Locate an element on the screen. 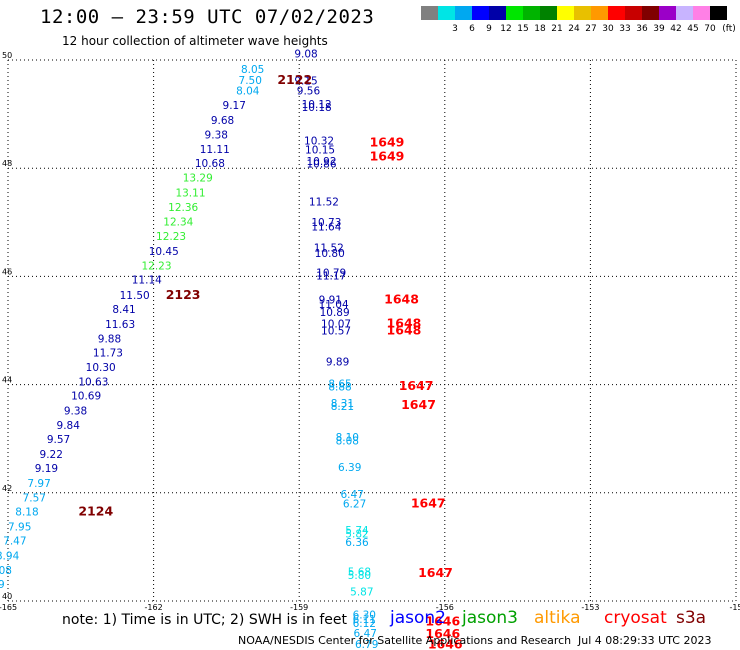 Image resolution: width=740 pixels, height=650 pixels. data-point-label: 9.57 is located at coordinates (58, 440).